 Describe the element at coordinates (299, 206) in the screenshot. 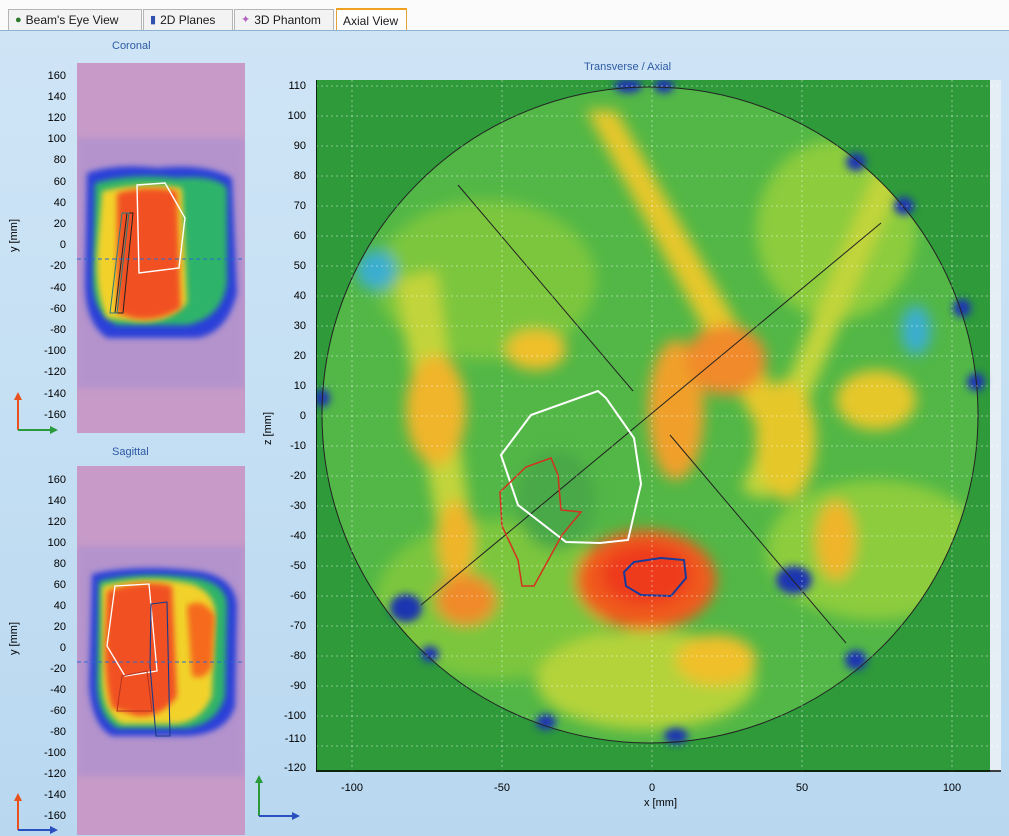

I see `tick-label: 70` at that location.